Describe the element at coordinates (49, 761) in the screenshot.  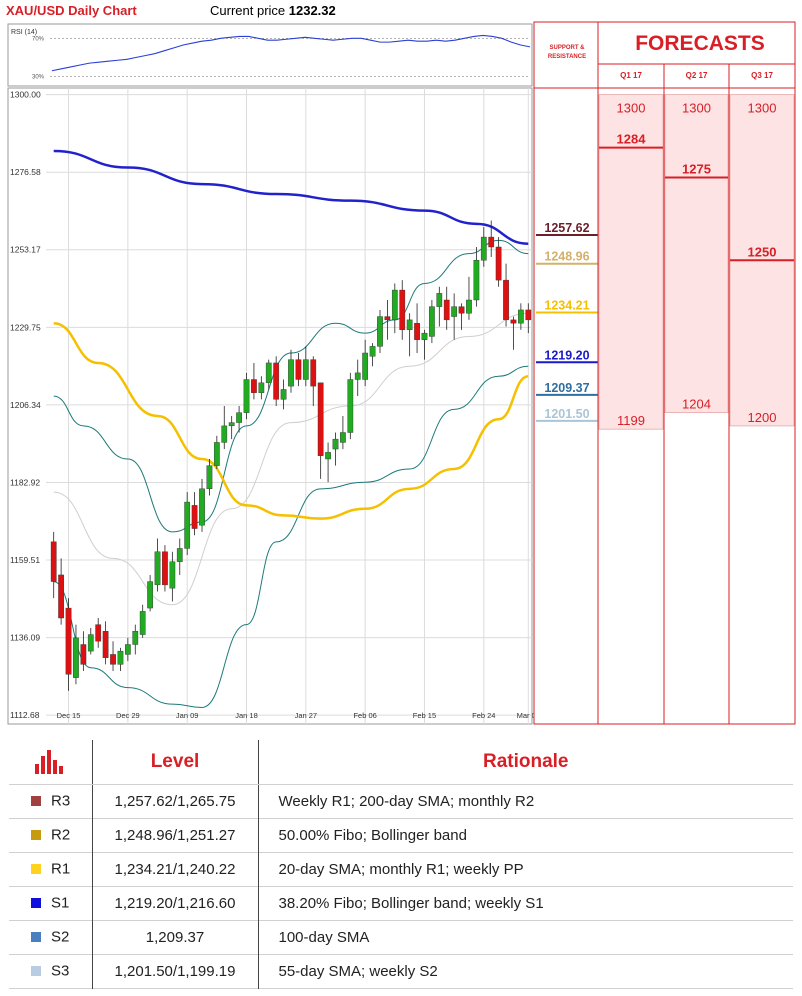
I see `bar-chart-icon` at that location.